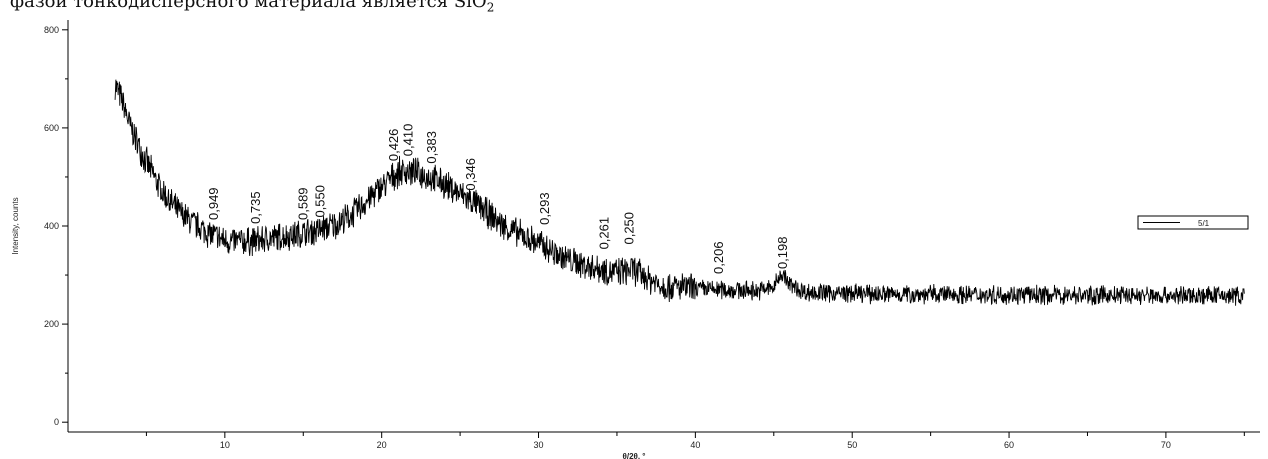 This screenshot has width=1268, height=459. What do you see at coordinates (255, 207) in the screenshot?
I see `peak-label: 0,735` at bounding box center [255, 207].